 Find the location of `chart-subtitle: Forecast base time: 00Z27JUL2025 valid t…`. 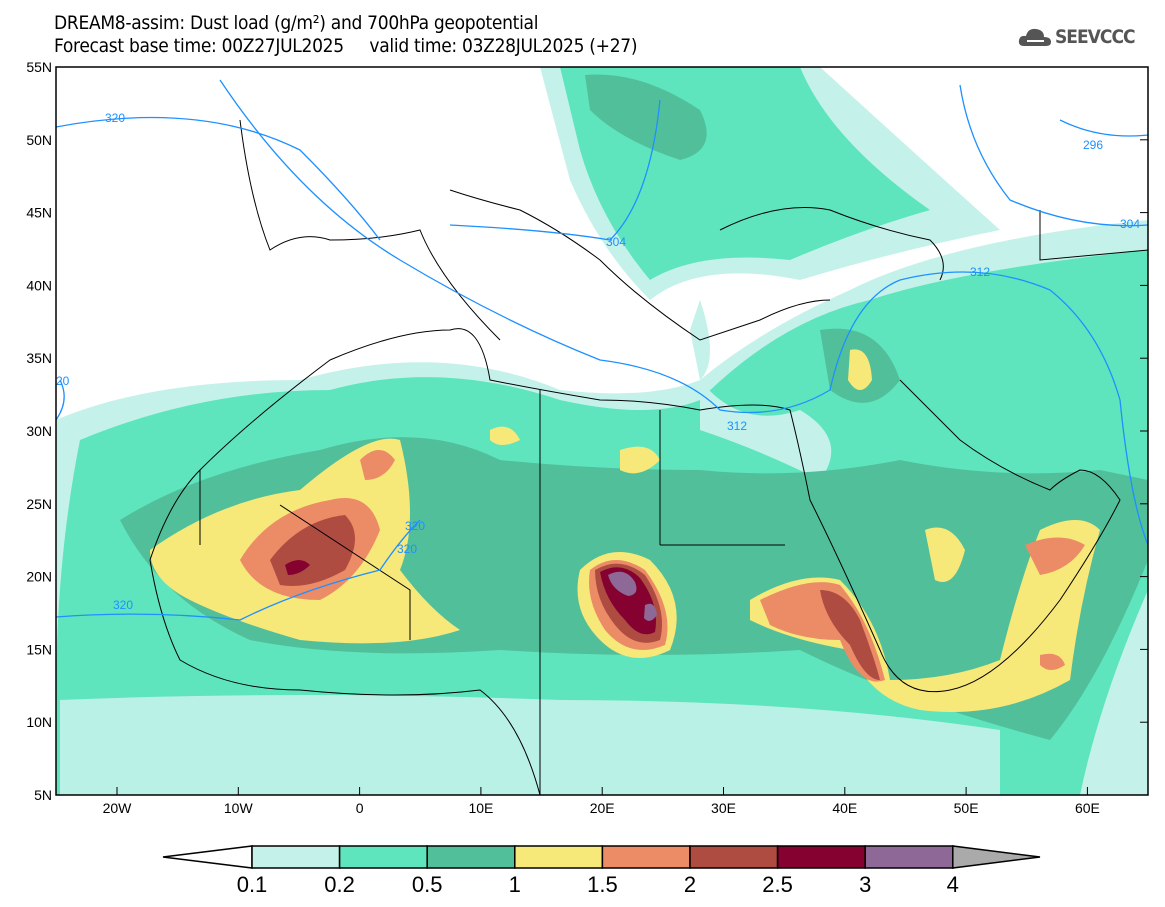

chart-subtitle: Forecast base time: 00Z27JUL2025 valid t… is located at coordinates (346, 46).